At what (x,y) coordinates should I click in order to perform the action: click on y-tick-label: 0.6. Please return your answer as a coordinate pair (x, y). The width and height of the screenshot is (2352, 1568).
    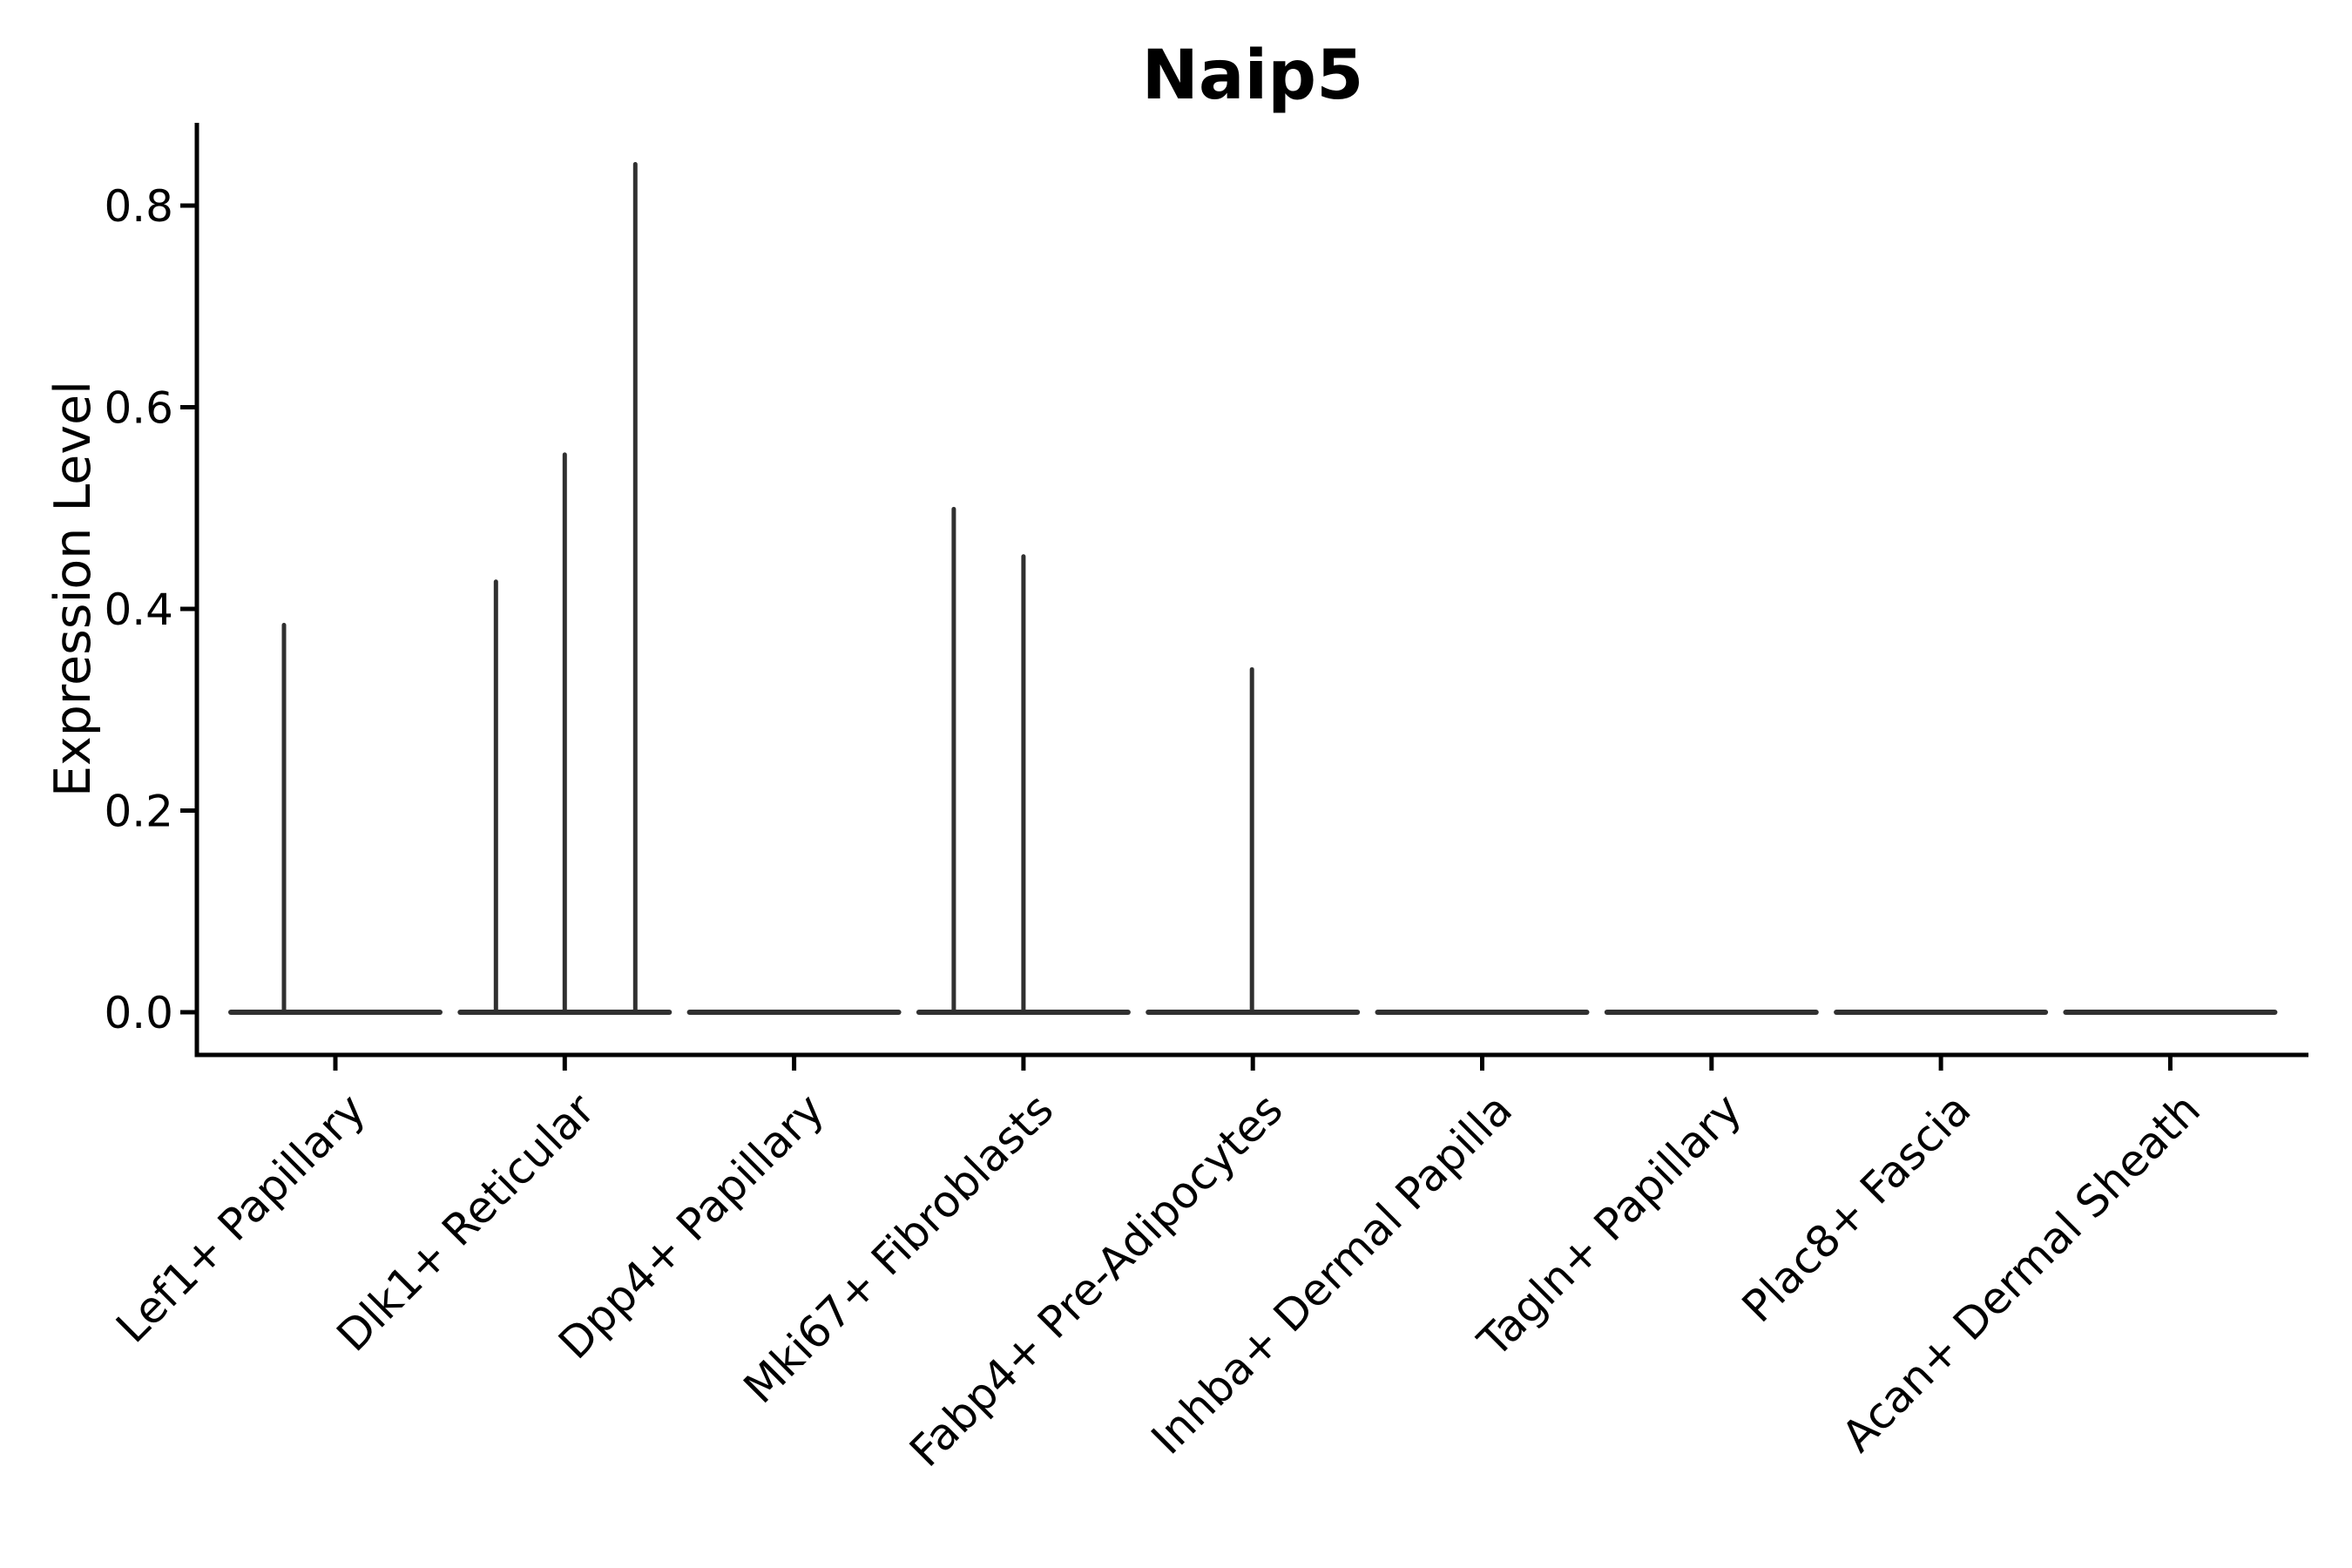
    Looking at the image, I should click on (138, 408).